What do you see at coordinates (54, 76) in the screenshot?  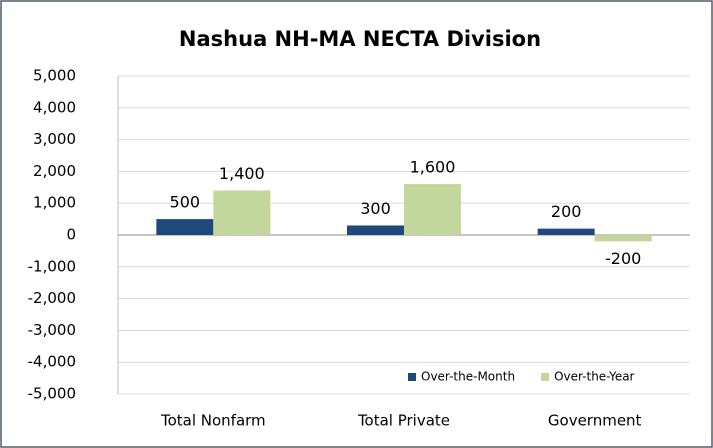 I see `y-tick-label: 5,000` at bounding box center [54, 76].